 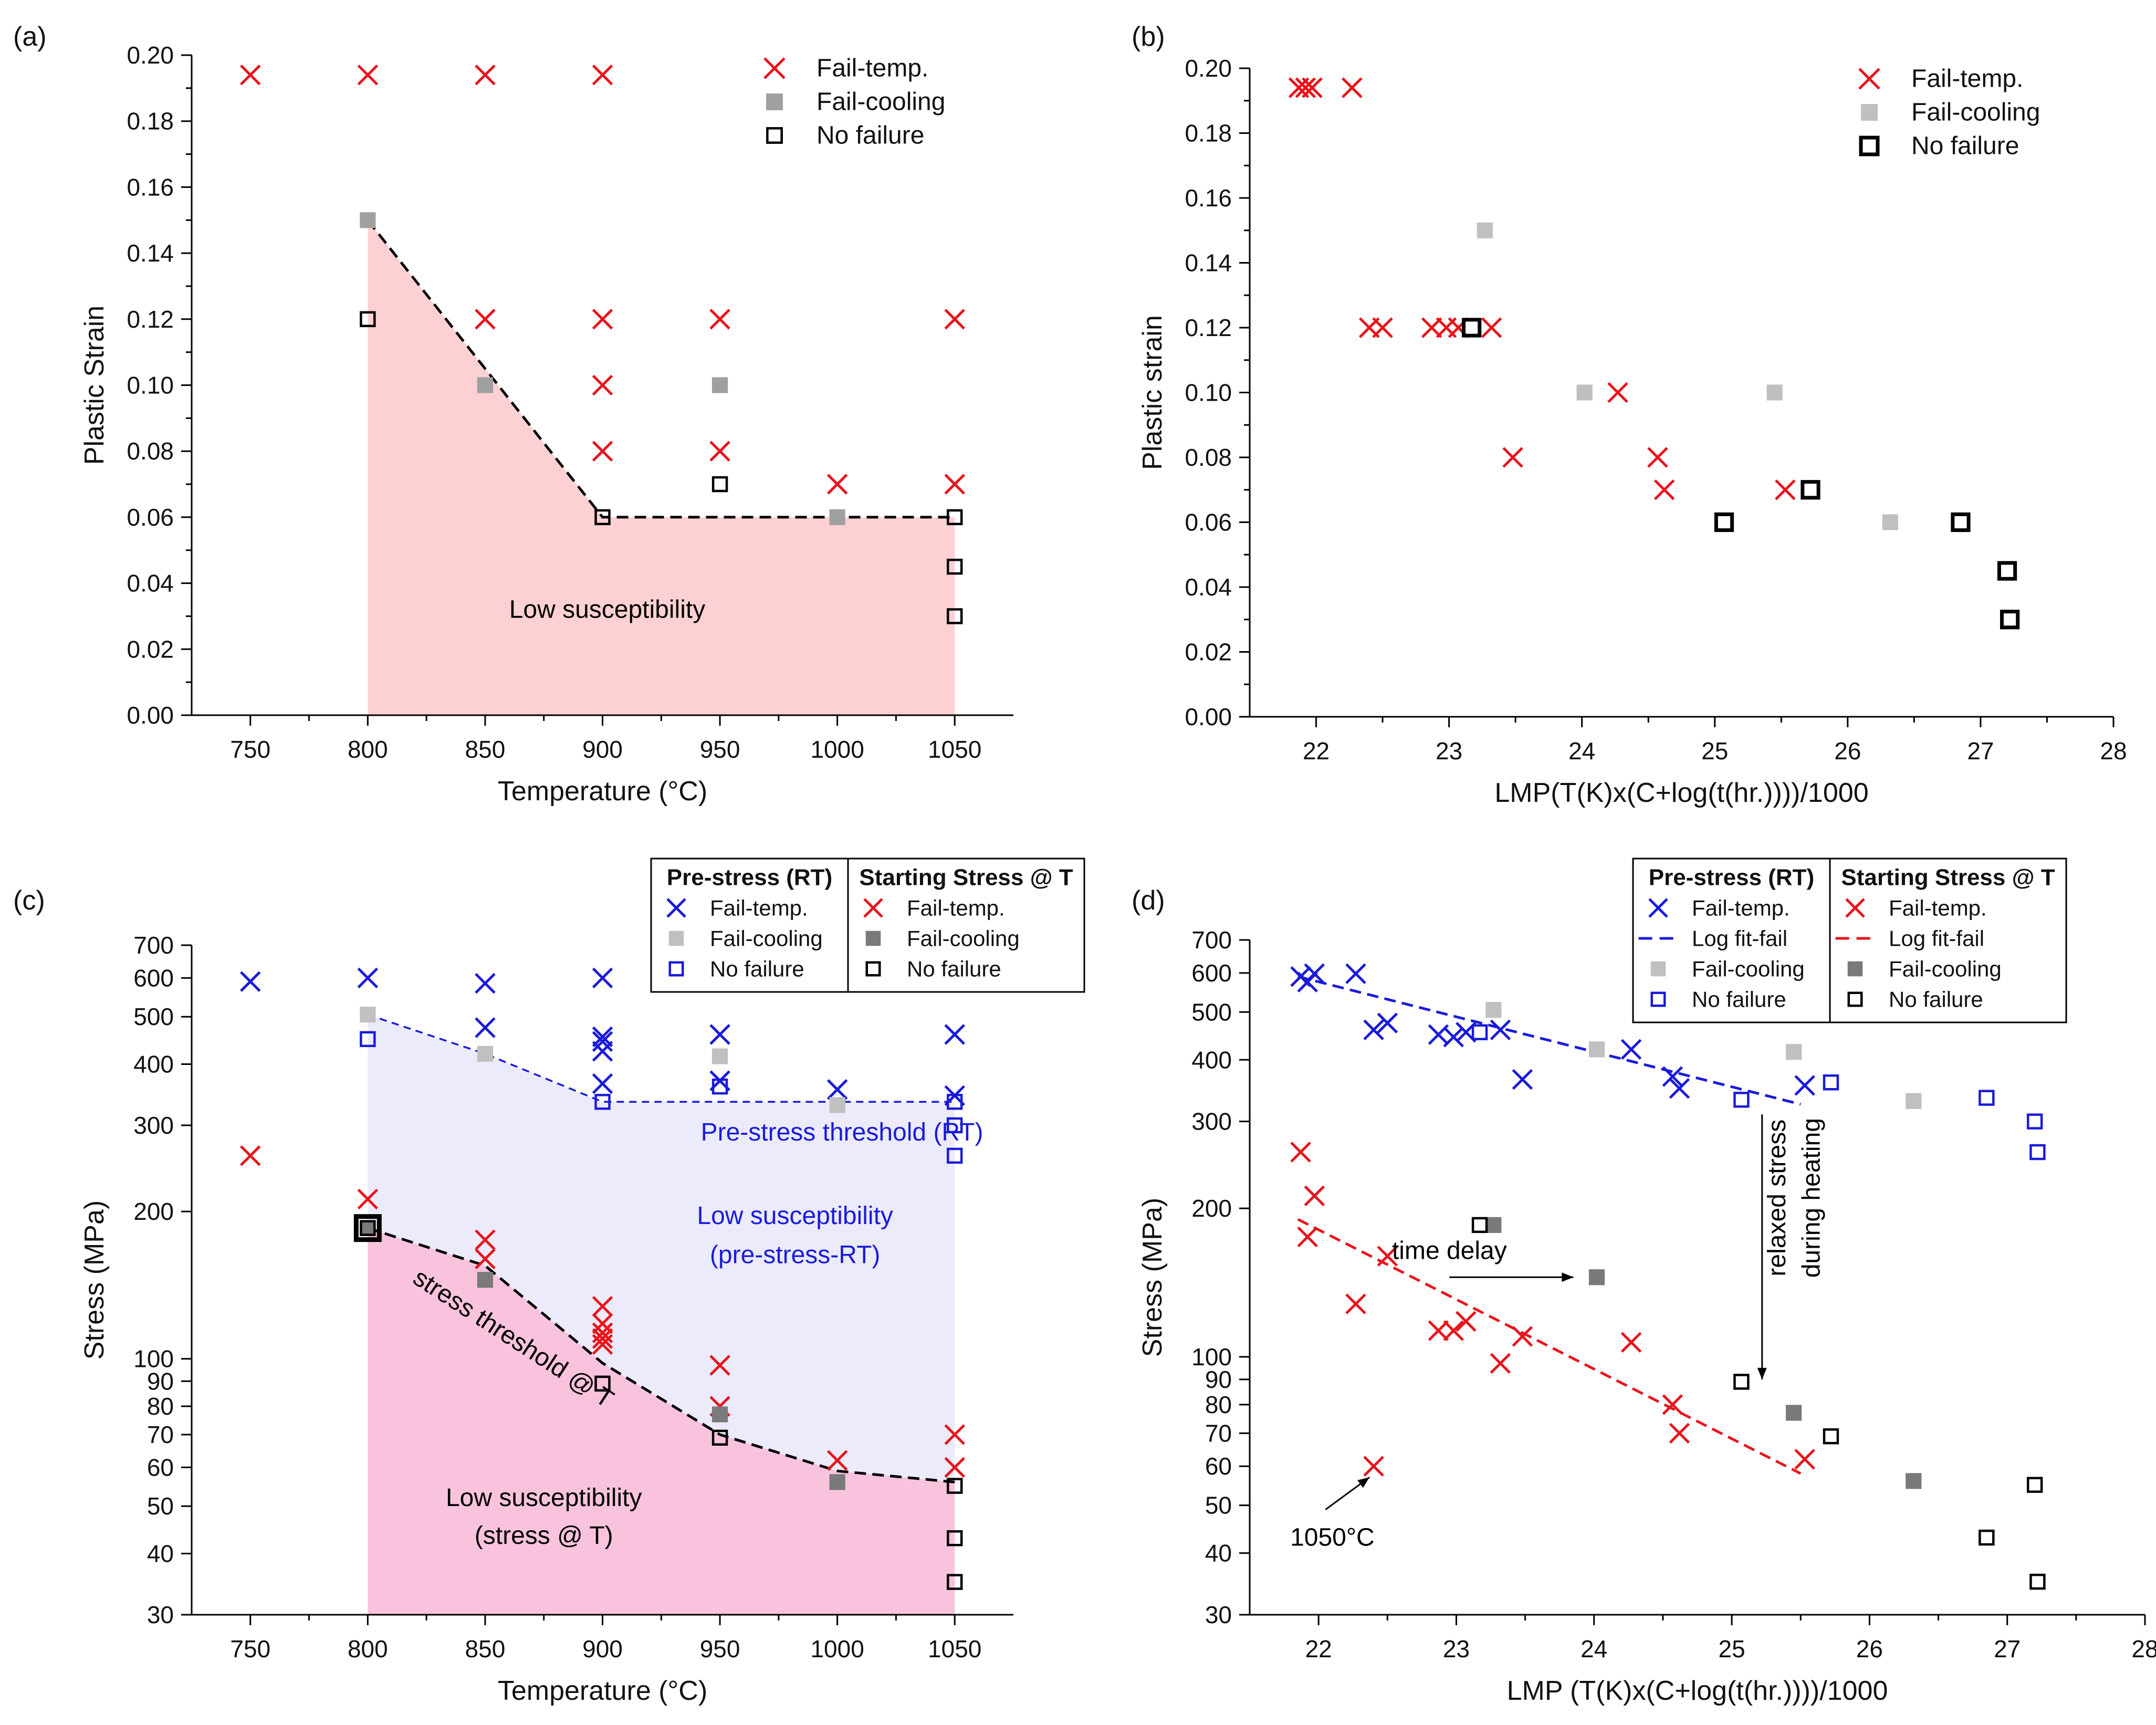 What do you see at coordinates (720, 750) in the screenshot?
I see `x-tick-label: 950` at bounding box center [720, 750].